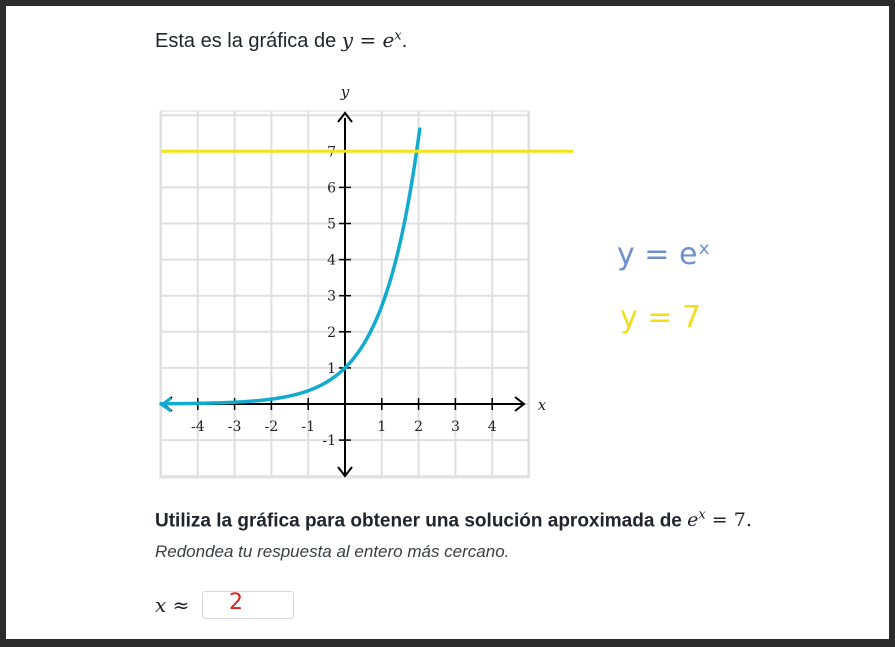 Image resolution: width=895 pixels, height=647 pixels. I want to click on y-tick-label: 3, so click(331, 297).